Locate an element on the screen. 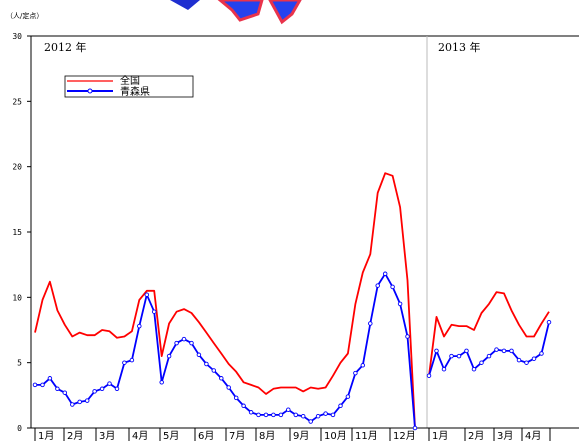 The image size is (579, 441). legend-marker-aomori is located at coordinates (90, 91).